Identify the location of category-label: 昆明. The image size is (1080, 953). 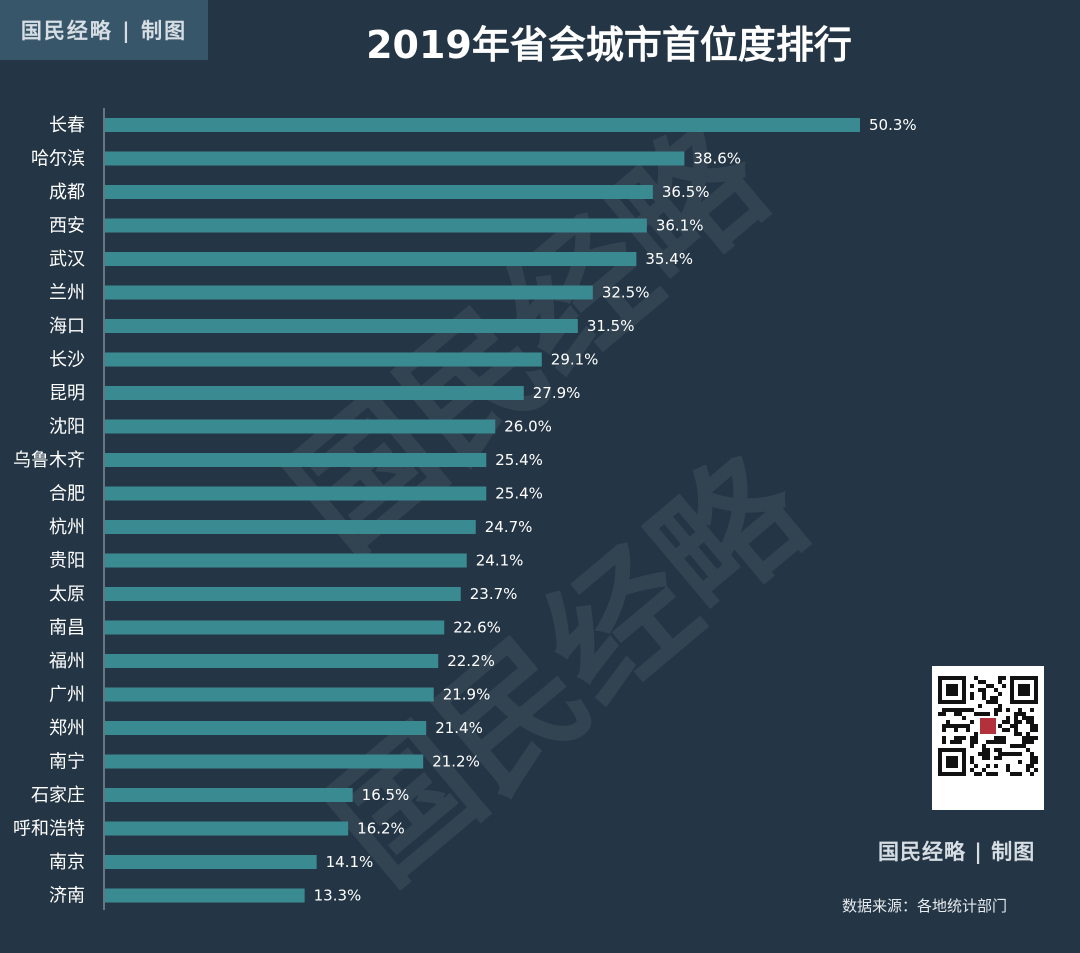
(67, 393).